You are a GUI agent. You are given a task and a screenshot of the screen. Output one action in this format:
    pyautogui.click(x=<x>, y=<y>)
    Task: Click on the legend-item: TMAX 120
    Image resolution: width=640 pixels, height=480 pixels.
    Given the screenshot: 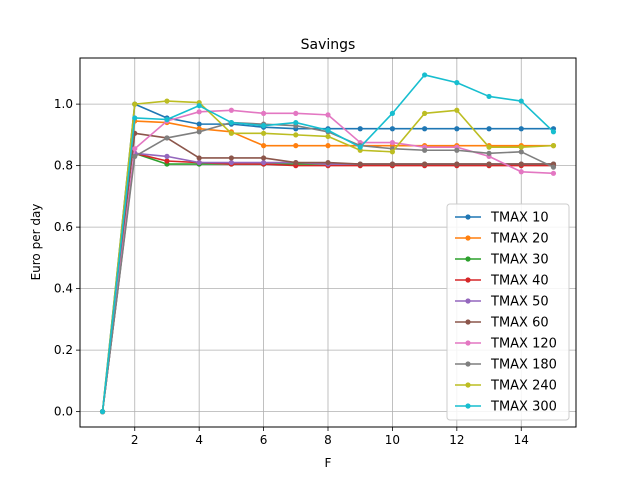 What is the action you would take?
    pyautogui.click(x=506, y=344)
    